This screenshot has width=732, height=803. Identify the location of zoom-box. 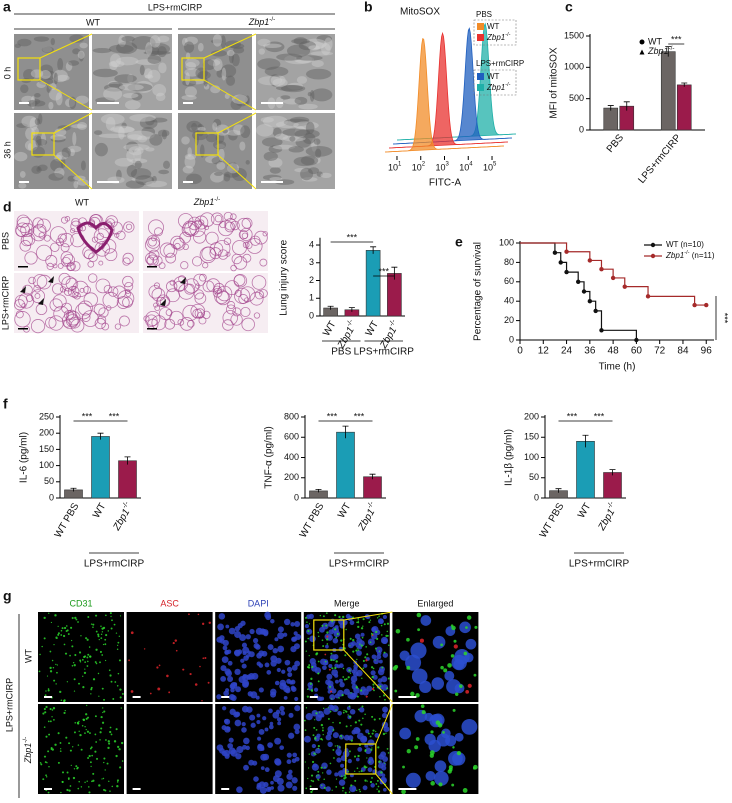
(29, 69).